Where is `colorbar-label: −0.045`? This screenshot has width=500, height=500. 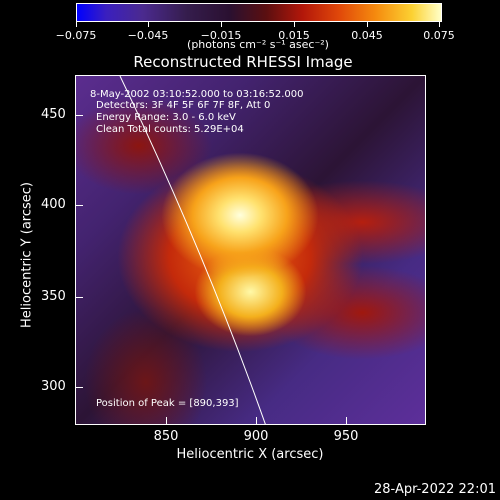 colorbar-label: −0.045 is located at coordinates (148, 35).